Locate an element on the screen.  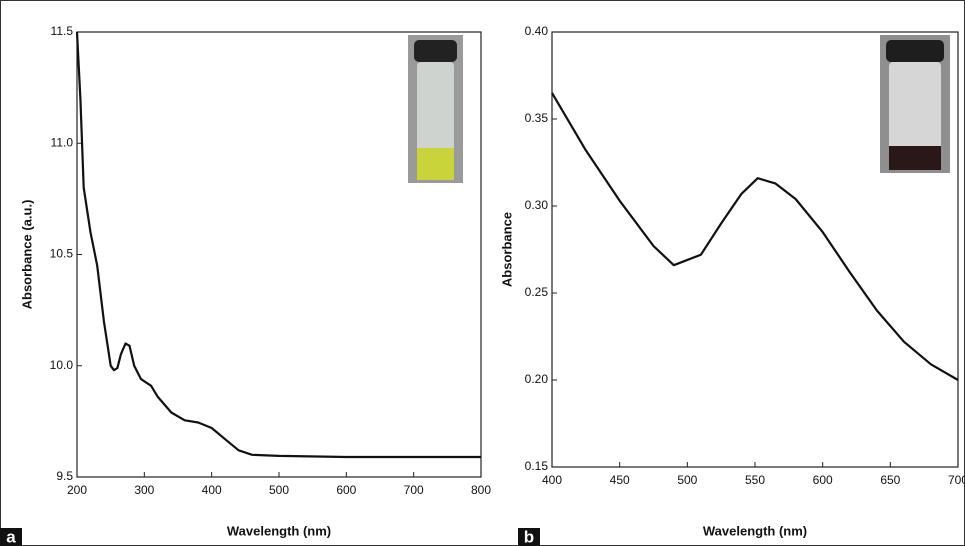
y-axis-title: Absorbance is located at coordinates (506, 249).